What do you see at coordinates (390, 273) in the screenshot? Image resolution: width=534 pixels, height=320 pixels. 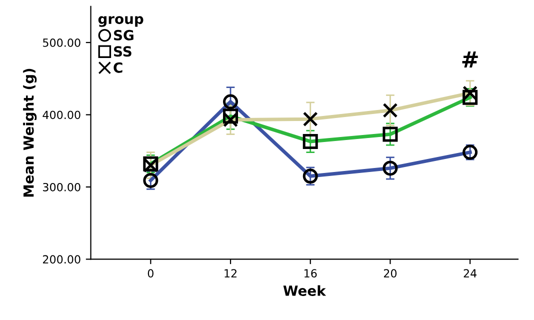 I see `x-tick-label: 20` at bounding box center [390, 273].